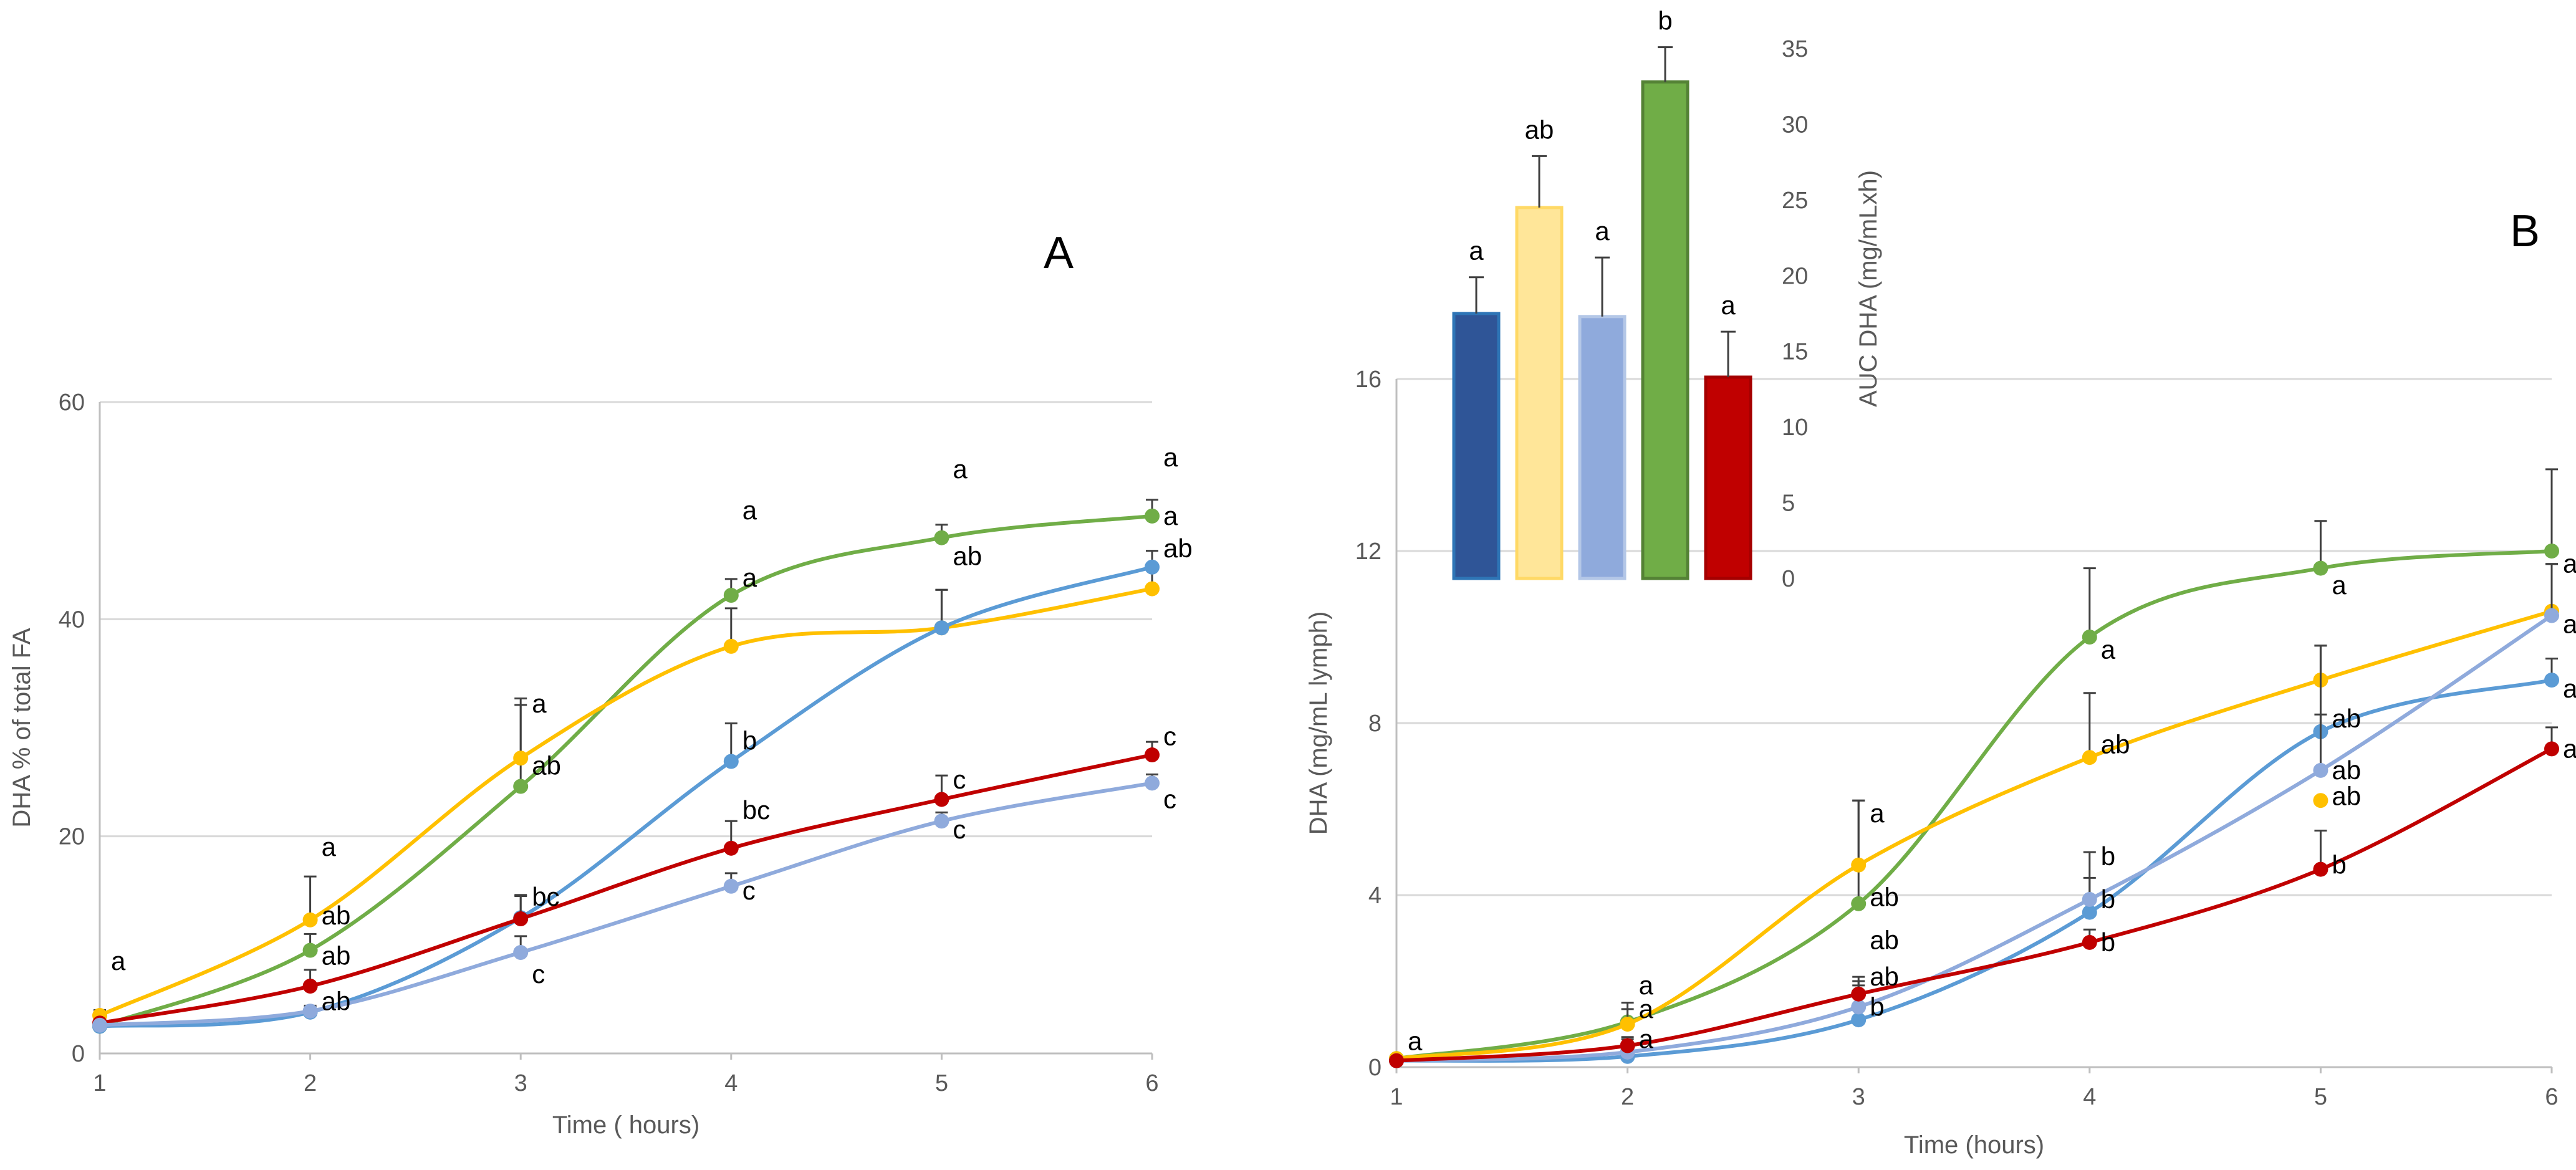 The width and height of the screenshot is (2576, 1170). What do you see at coordinates (941, 1083) in the screenshot?
I see `x-tick-label: 5` at bounding box center [941, 1083].